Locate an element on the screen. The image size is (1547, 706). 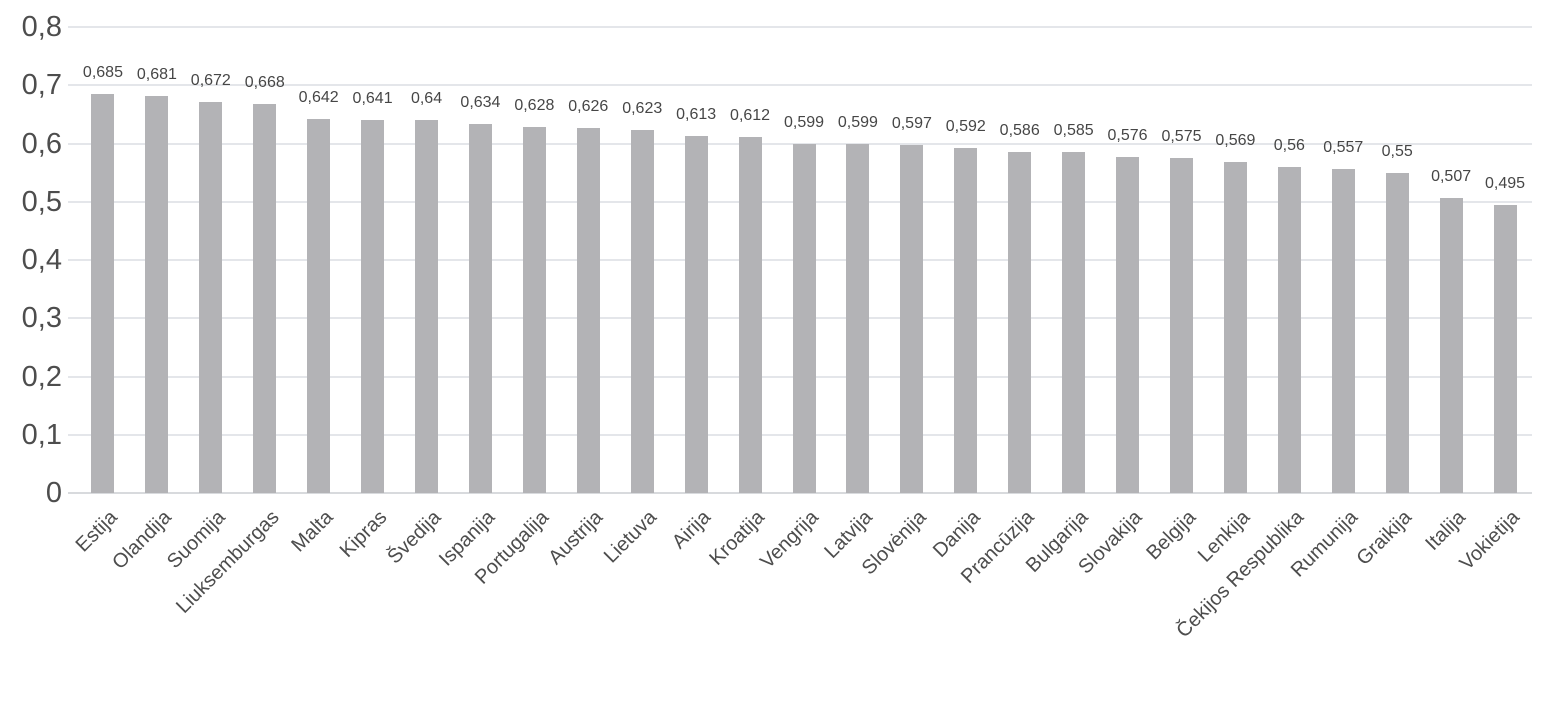
bar-value-label: 0,672 is located at coordinates (210, 80).